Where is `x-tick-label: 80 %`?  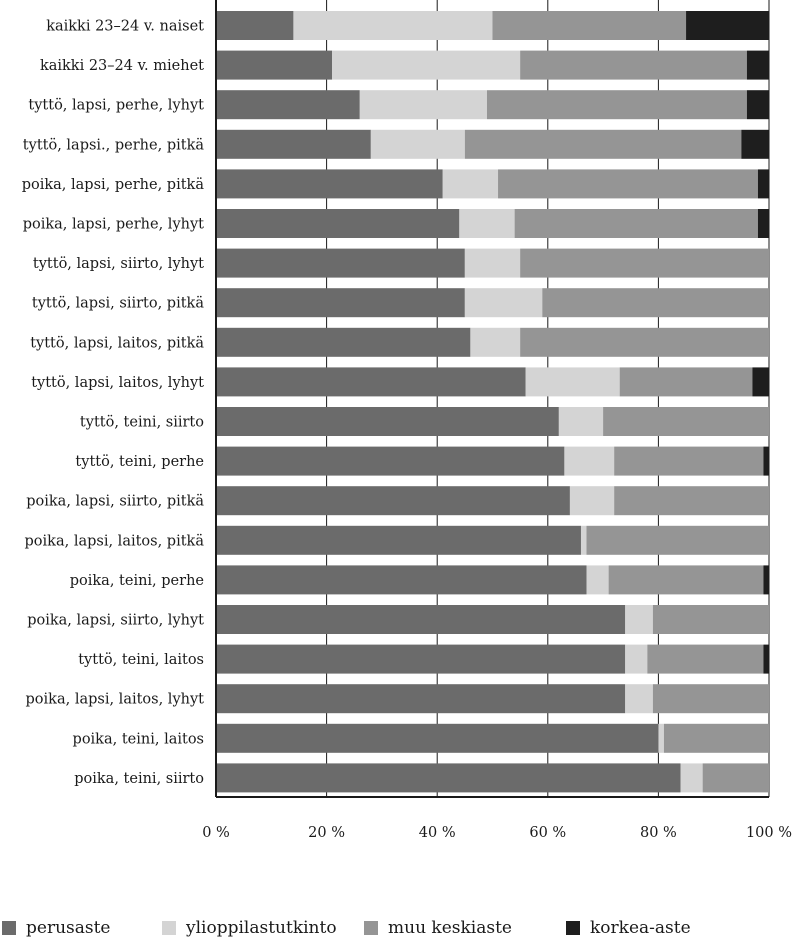 x-tick-label: 80 % is located at coordinates (658, 833).